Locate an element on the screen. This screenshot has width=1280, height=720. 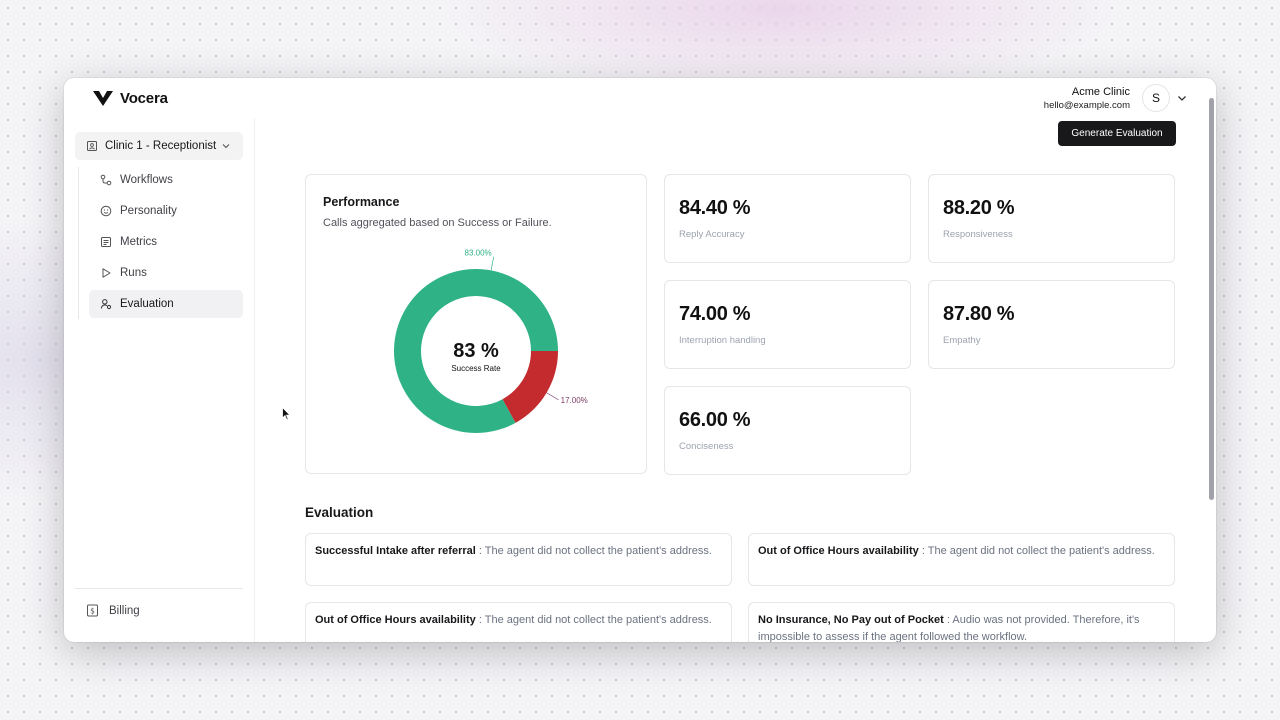
generate-evaluation-button: Generate Evaluation is located at coordinates (1117, 133).